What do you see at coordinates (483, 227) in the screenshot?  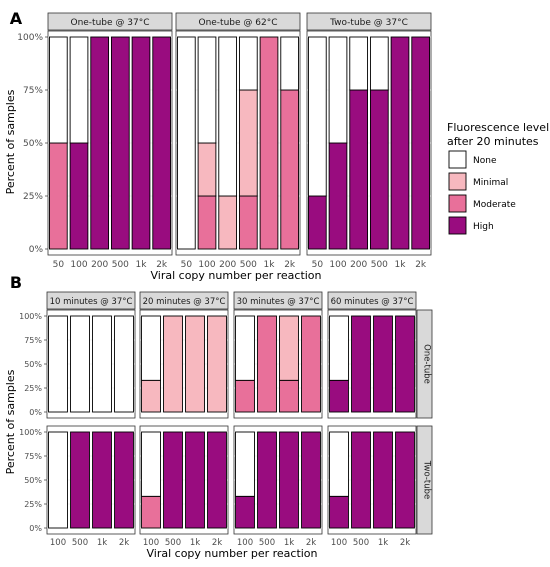 I see `legend-label: High` at bounding box center [483, 227].